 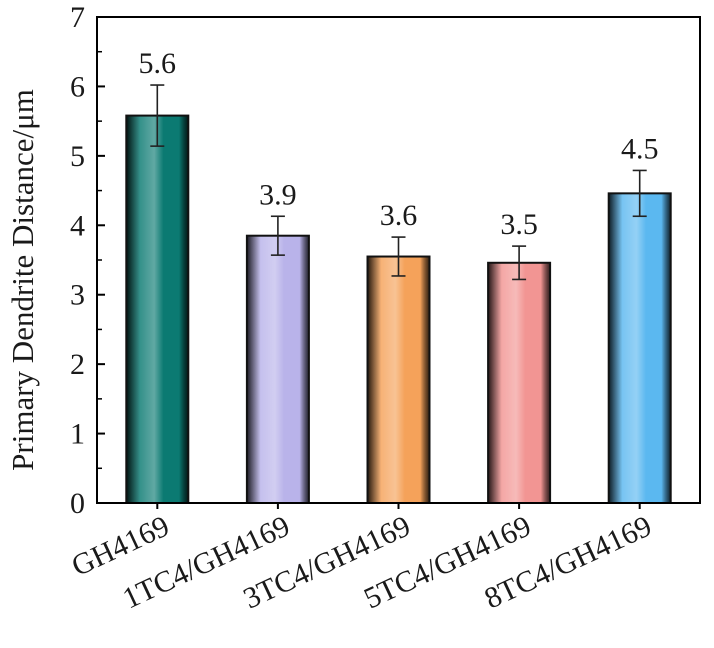 I want to click on y-tick-label-5: 5, so click(x=77, y=156).